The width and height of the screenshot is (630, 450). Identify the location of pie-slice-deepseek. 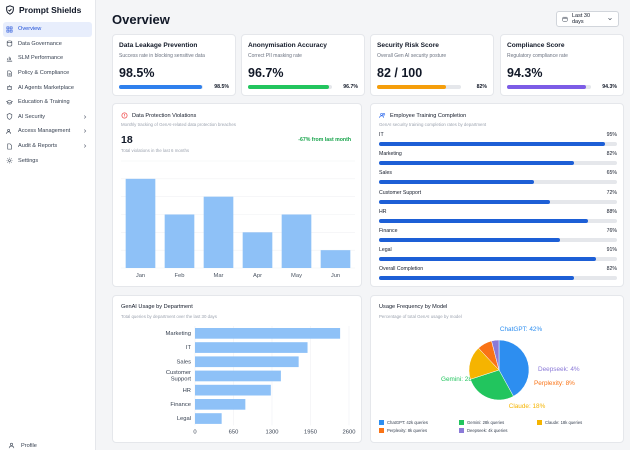
(495, 355).